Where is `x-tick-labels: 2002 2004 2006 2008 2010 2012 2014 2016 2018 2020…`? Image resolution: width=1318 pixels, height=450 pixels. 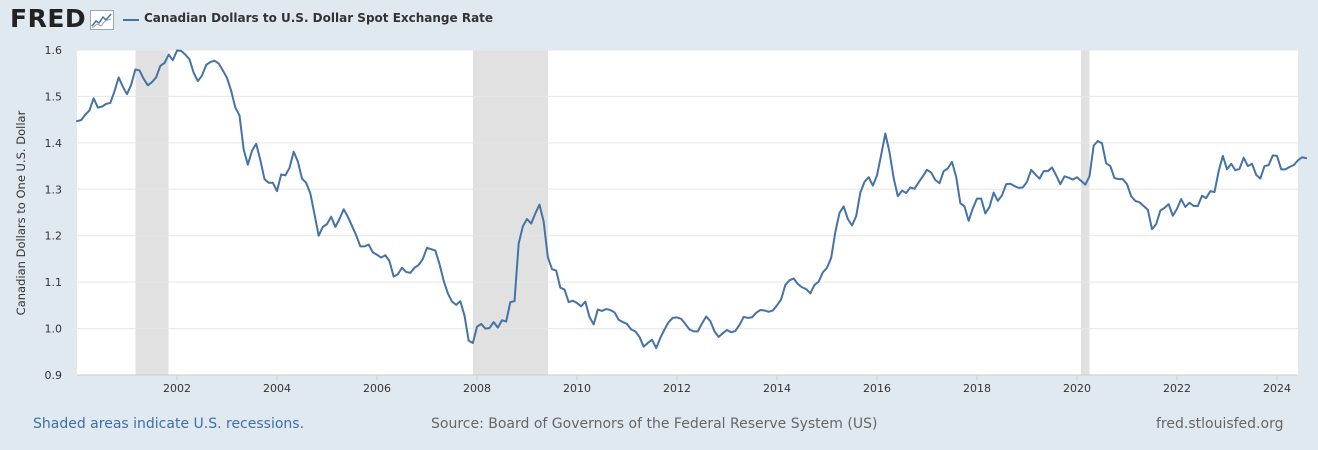 x-tick-labels: 2002 2004 2006 2008 2010 2012 2014 2016 2018 2020… is located at coordinates (687, 384).